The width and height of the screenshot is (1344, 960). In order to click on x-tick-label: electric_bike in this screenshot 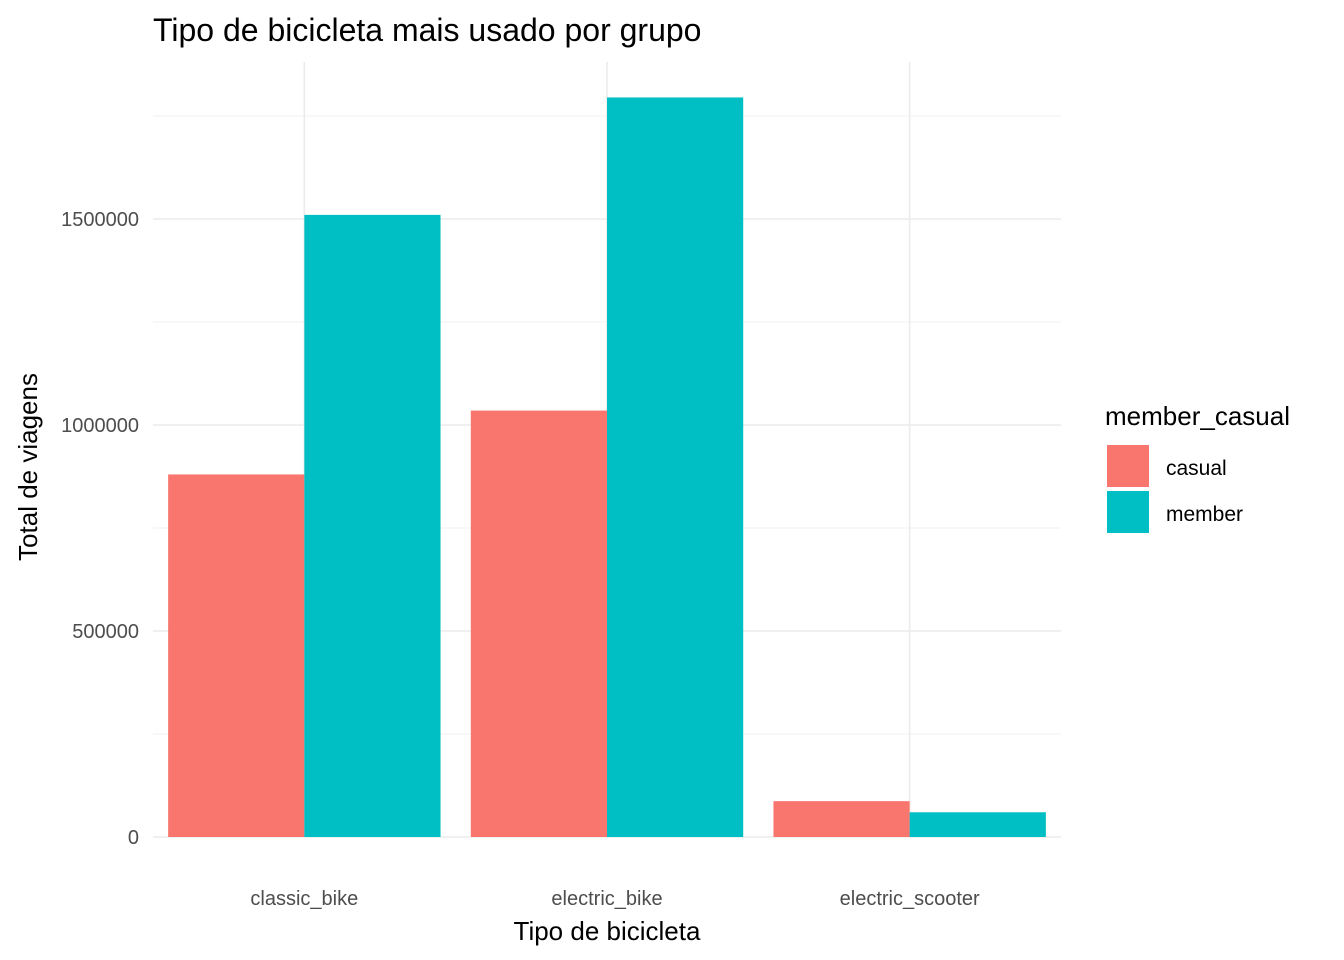, I will do `click(606, 899)`.